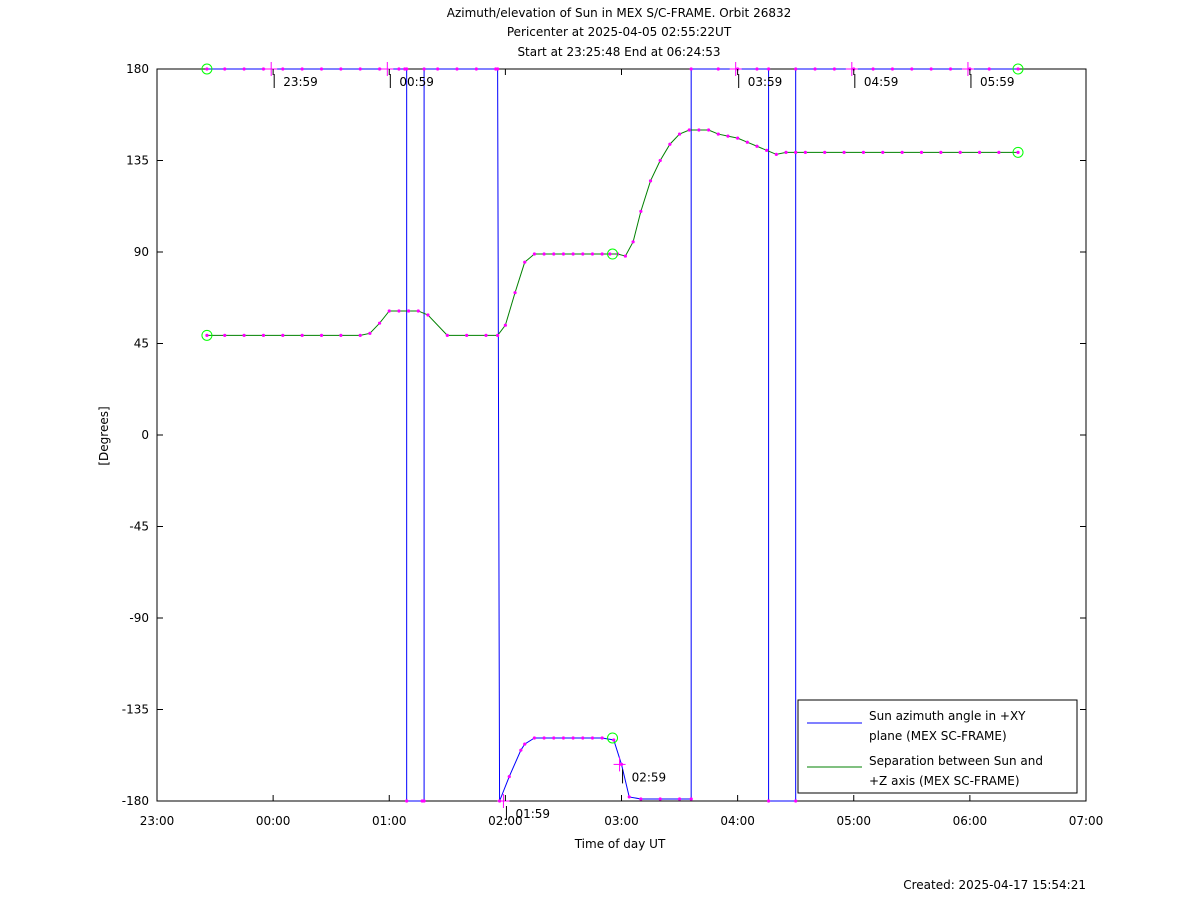 Image resolution: width=1200 pixels, height=901 pixels. Describe the element at coordinates (135, 801) in the screenshot. I see `y-tick-label-8: -180` at that location.